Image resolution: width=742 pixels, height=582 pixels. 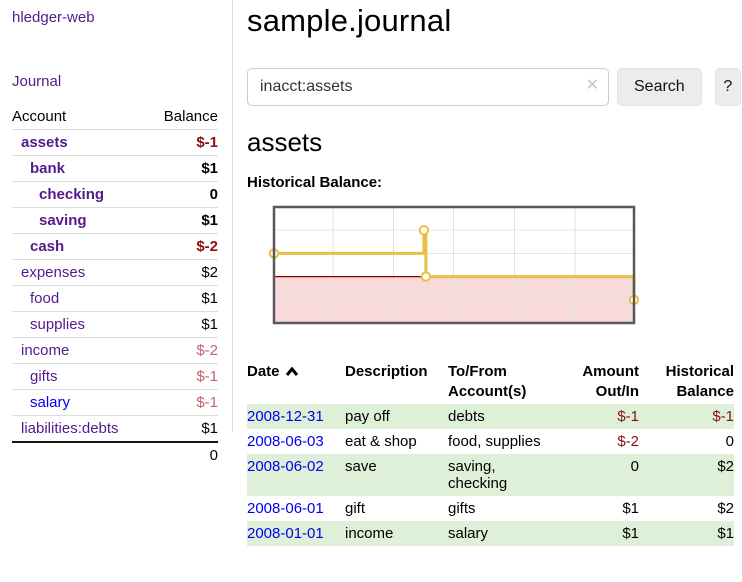 What do you see at coordinates (513, 382) in the screenshot?
I see `register-header-tofrom: To/From Account(s)` at bounding box center [513, 382].